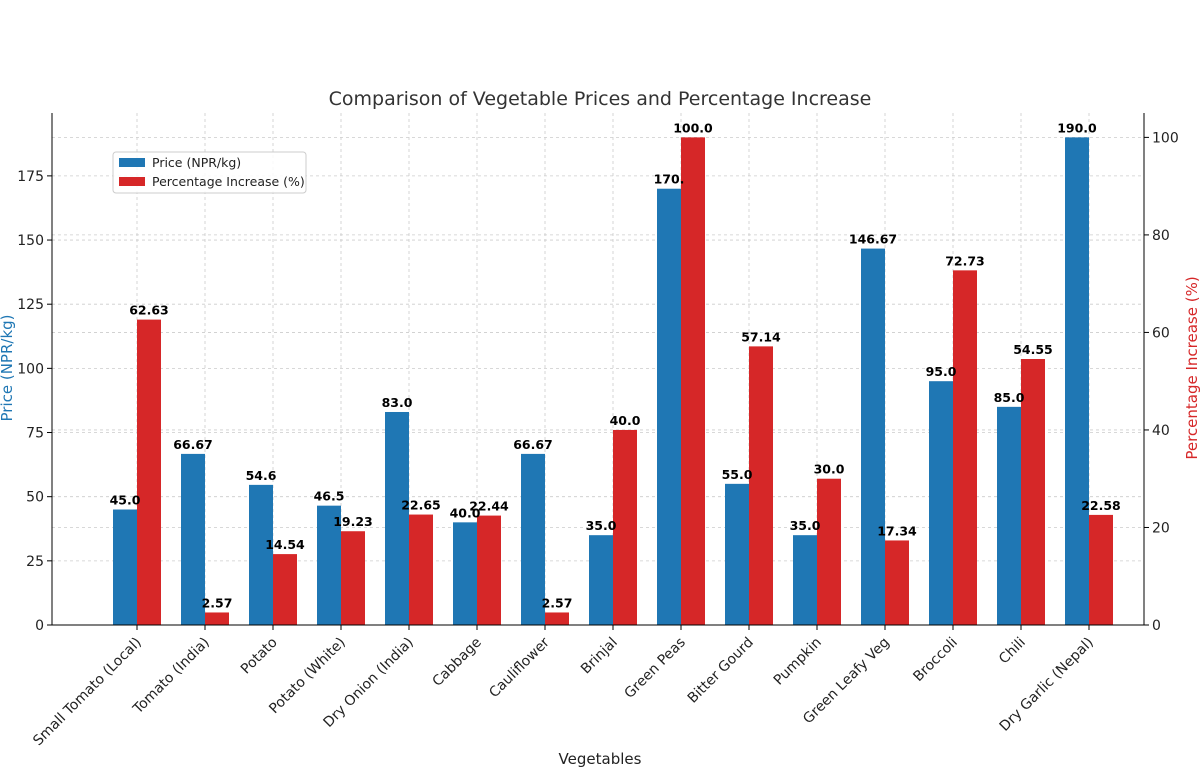 Image resolution: width=1200 pixels, height=777 pixels. Describe the element at coordinates (259, 656) in the screenshot. I see `x-tick-label: Potato` at that location.